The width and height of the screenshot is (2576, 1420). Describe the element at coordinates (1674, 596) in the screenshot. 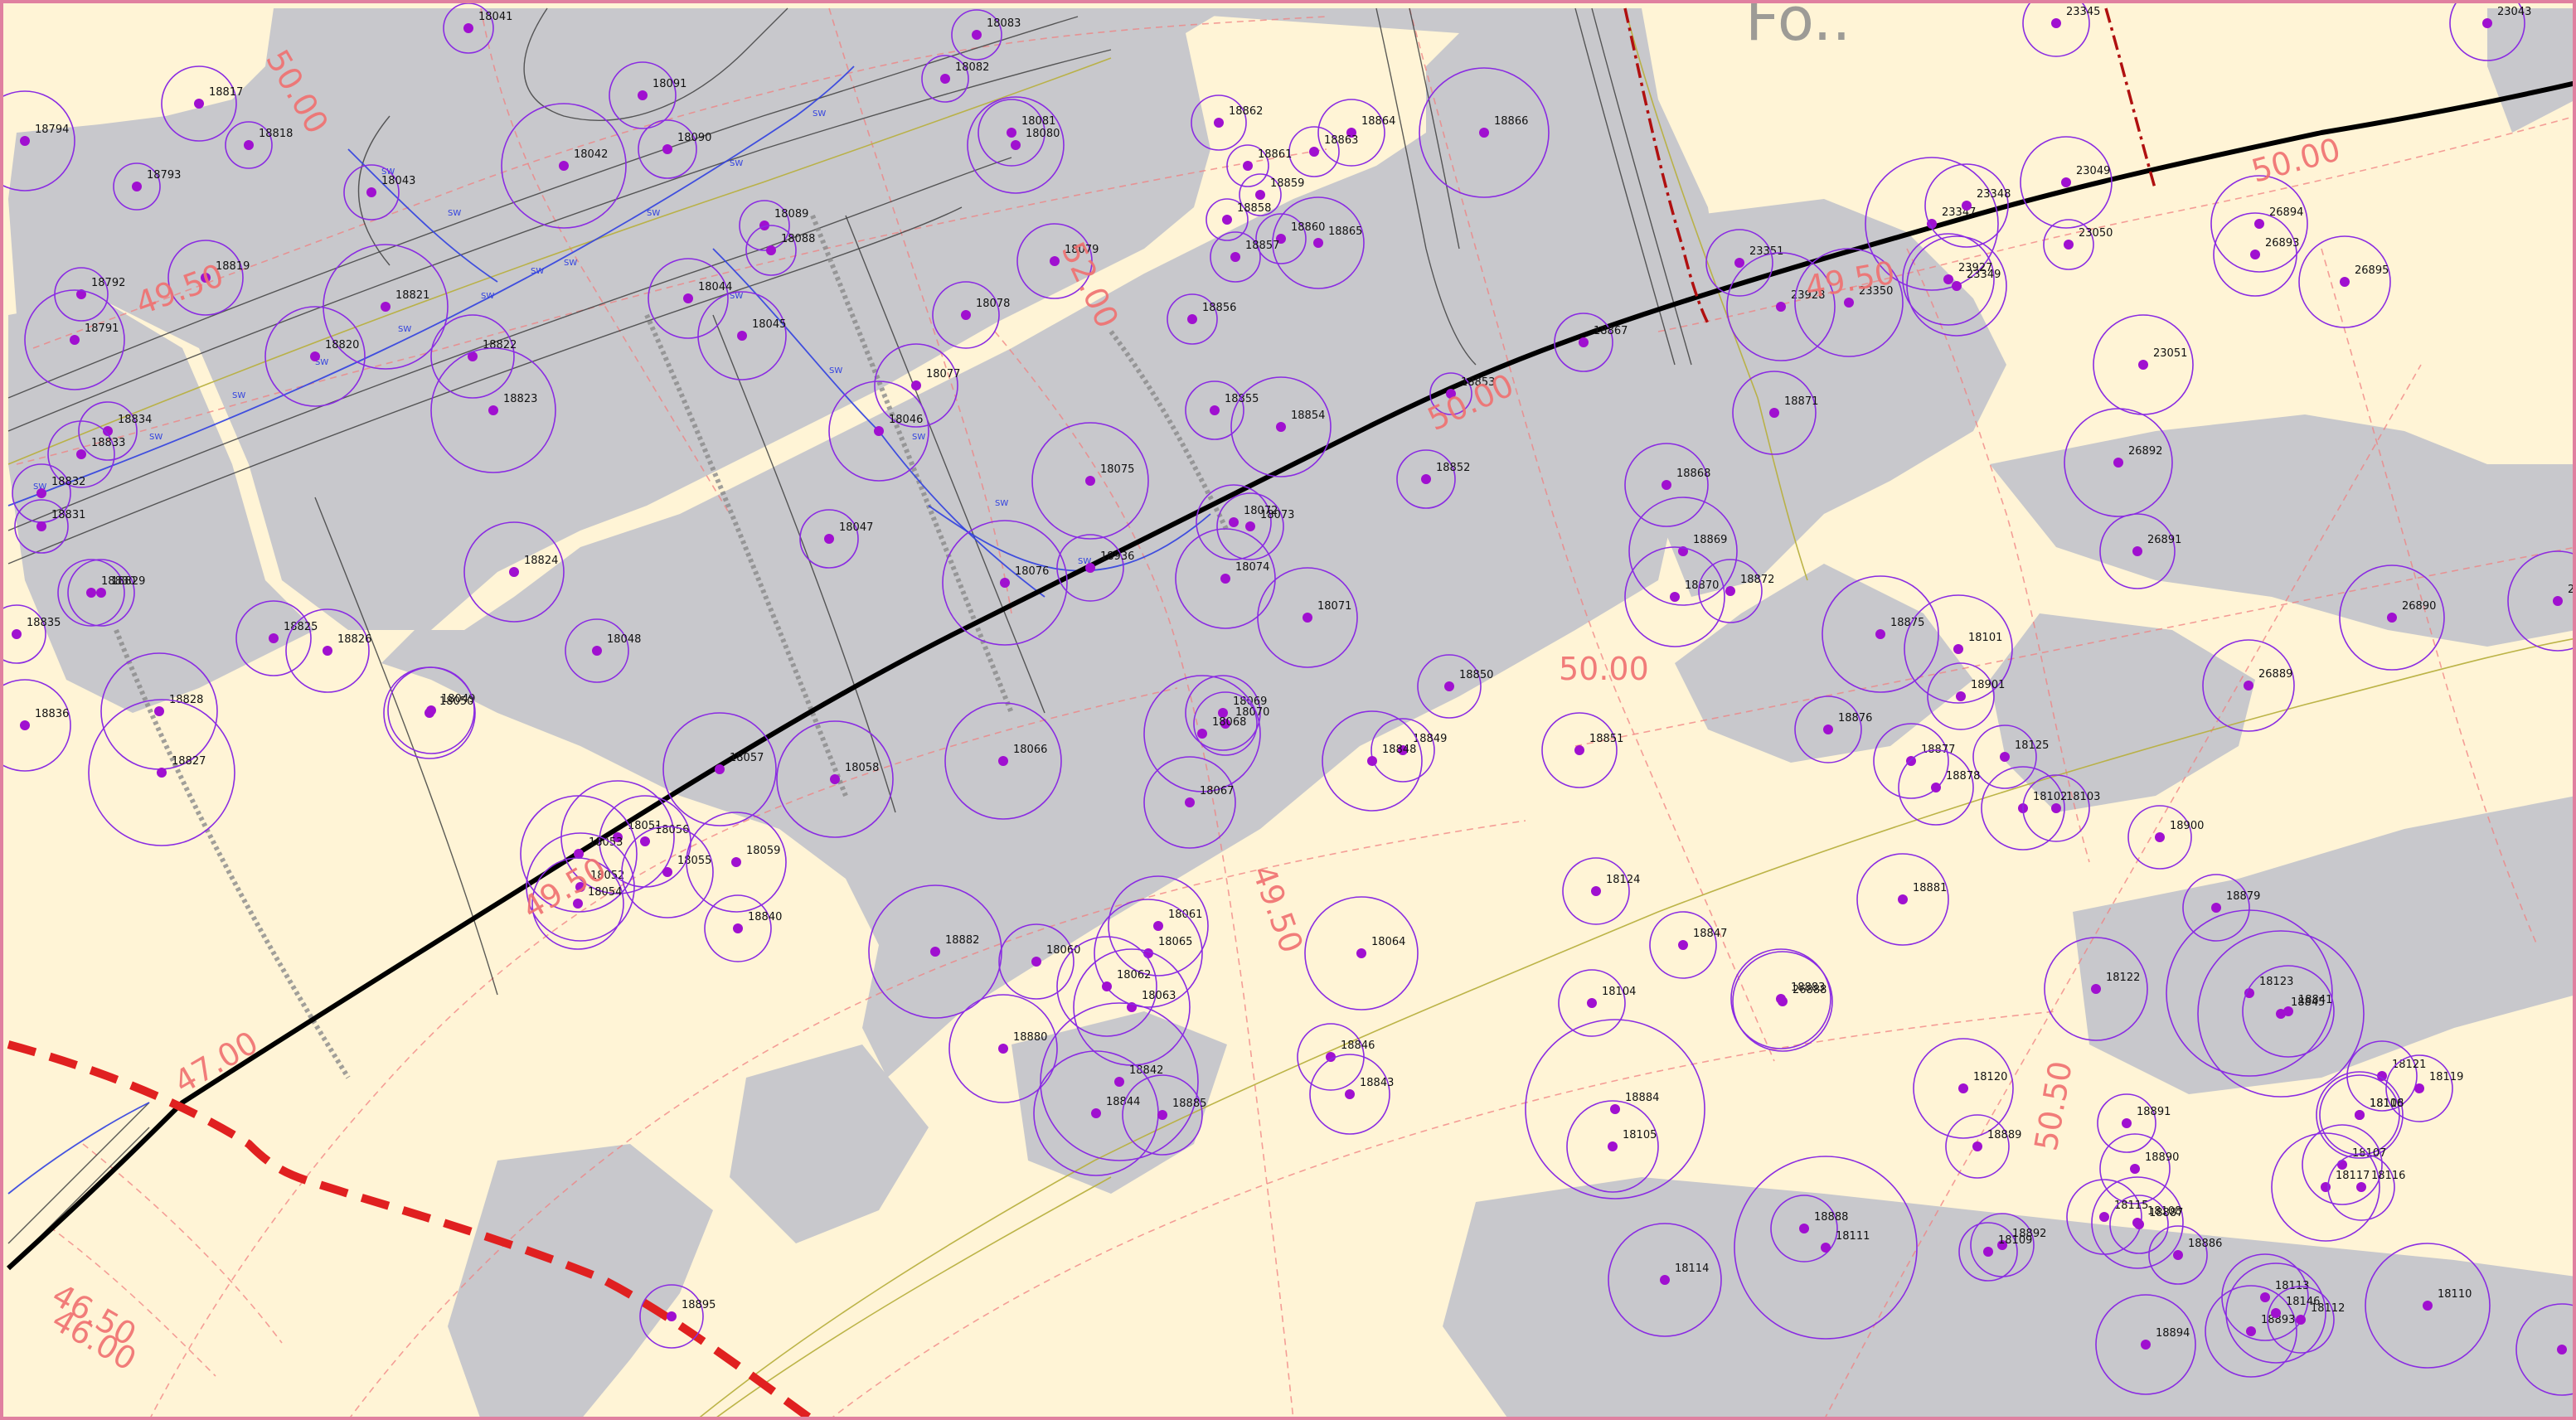

I see `tree-18870: 18870` at that location.